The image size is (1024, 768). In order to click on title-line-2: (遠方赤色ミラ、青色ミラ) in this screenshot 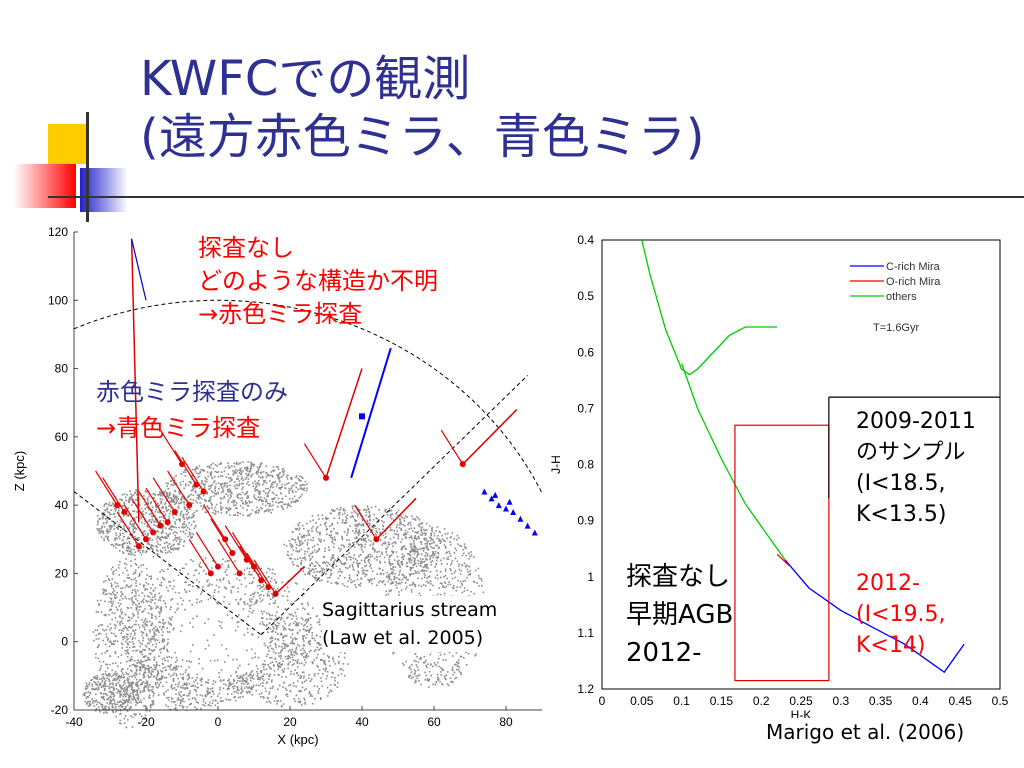, I will do `click(422, 137)`.